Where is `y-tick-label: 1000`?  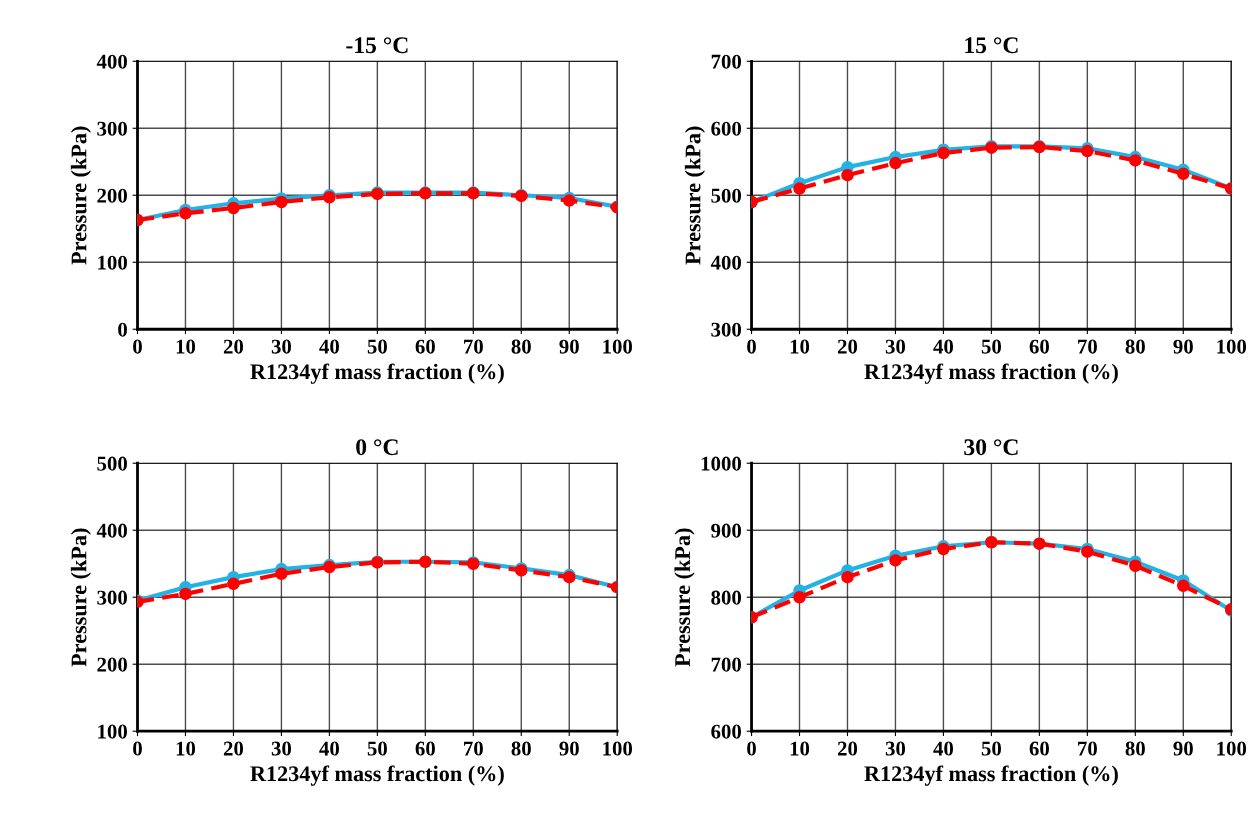
y-tick-label: 1000 is located at coordinates (721, 463).